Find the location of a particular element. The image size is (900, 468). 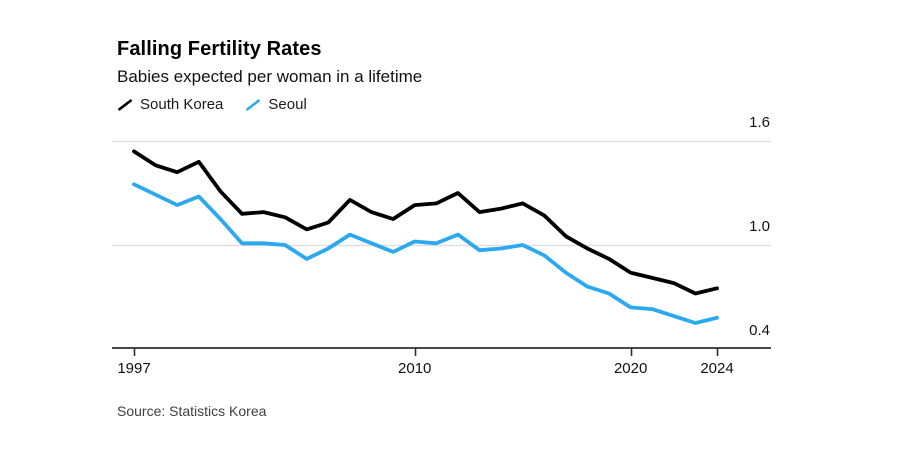

y-tick-label-0.4: 0.4 is located at coordinates (759, 330).